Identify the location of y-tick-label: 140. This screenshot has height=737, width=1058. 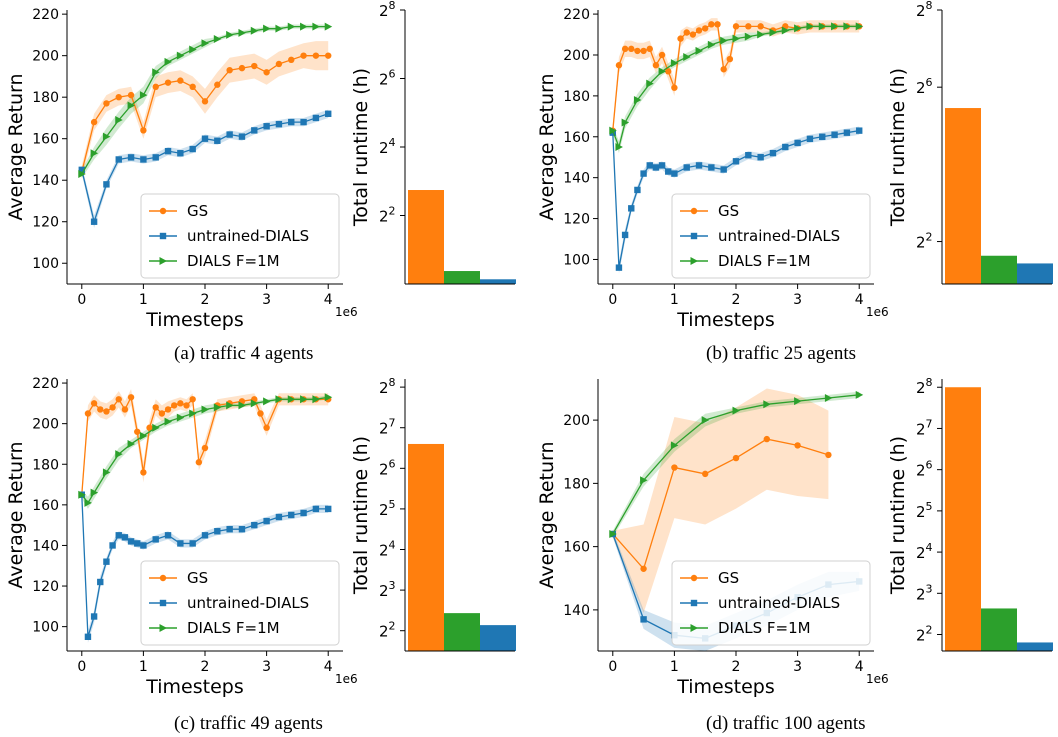
(576, 611).